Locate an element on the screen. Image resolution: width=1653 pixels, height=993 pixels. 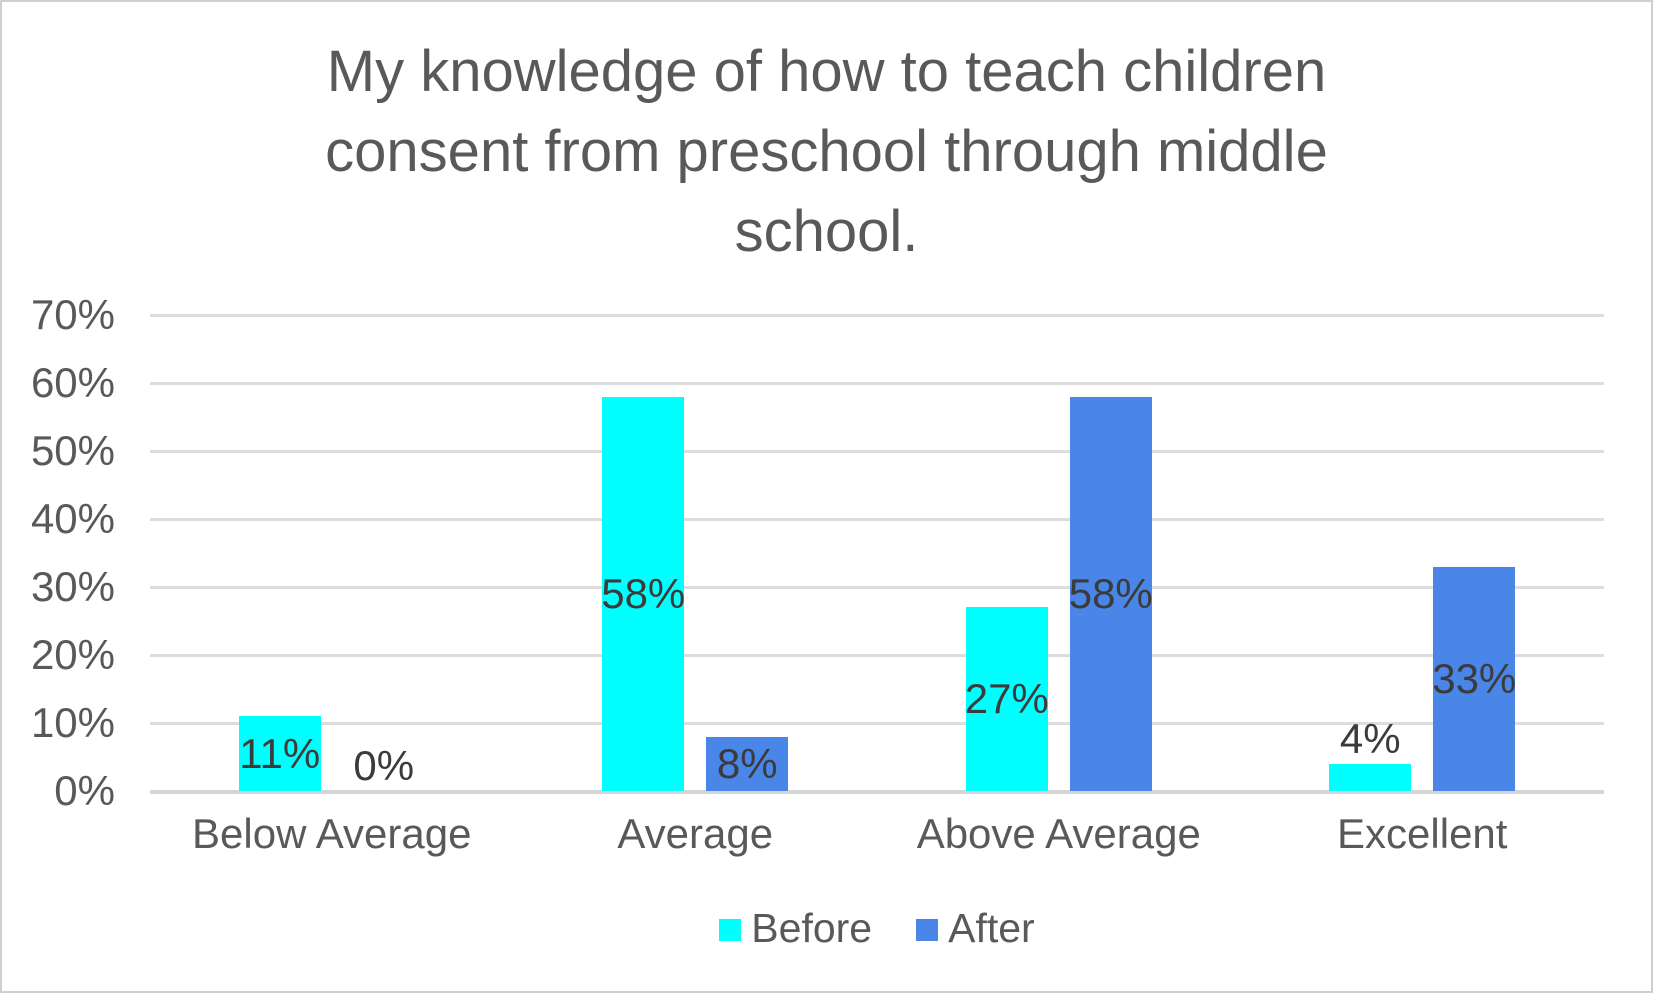
bar-before-average: 58% is located at coordinates (643, 553).